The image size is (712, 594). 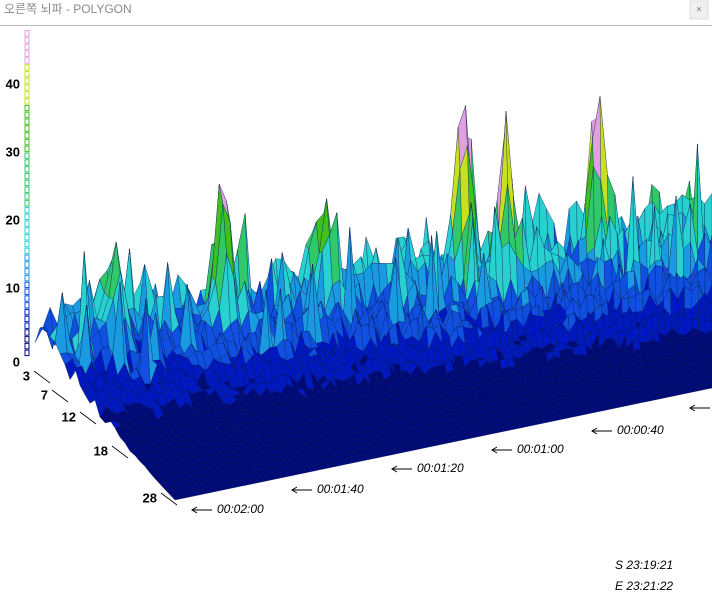 I want to click on close-button, so click(x=699, y=10).